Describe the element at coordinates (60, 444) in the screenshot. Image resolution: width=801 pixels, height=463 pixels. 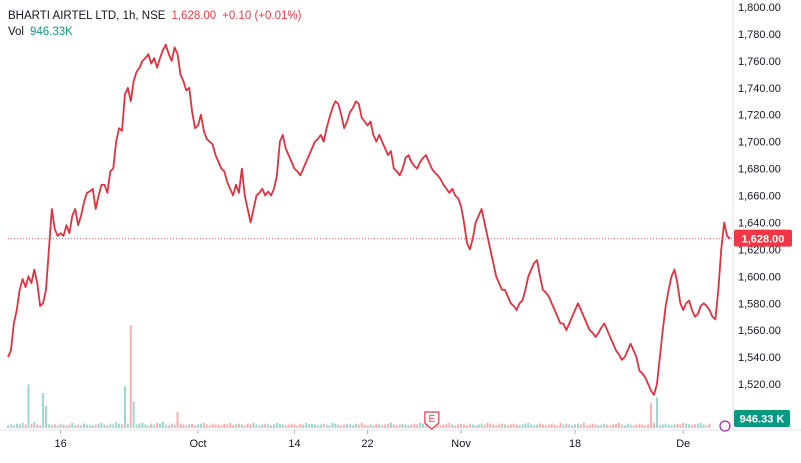
I see `x-tick-label: 16` at that location.